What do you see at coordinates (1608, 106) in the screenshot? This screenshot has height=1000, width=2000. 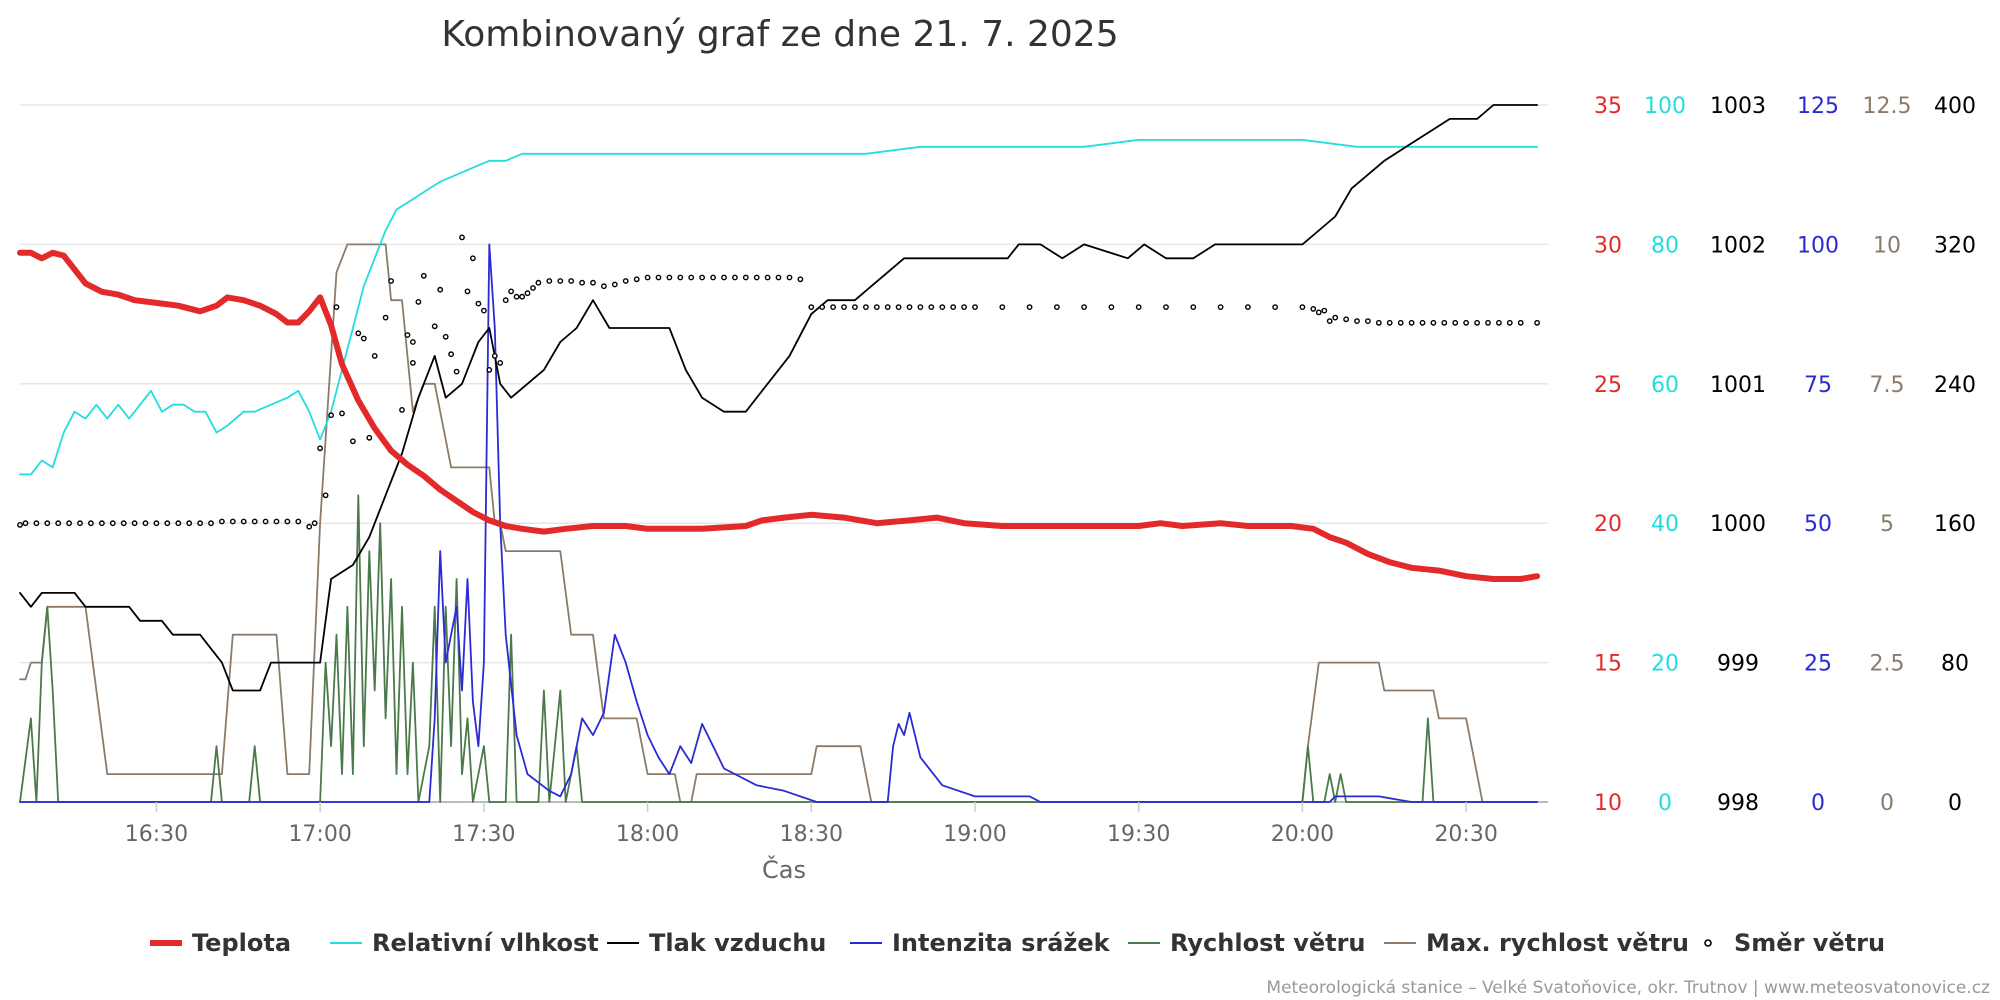 I see `axis-tick-teplota: 35` at bounding box center [1608, 106].